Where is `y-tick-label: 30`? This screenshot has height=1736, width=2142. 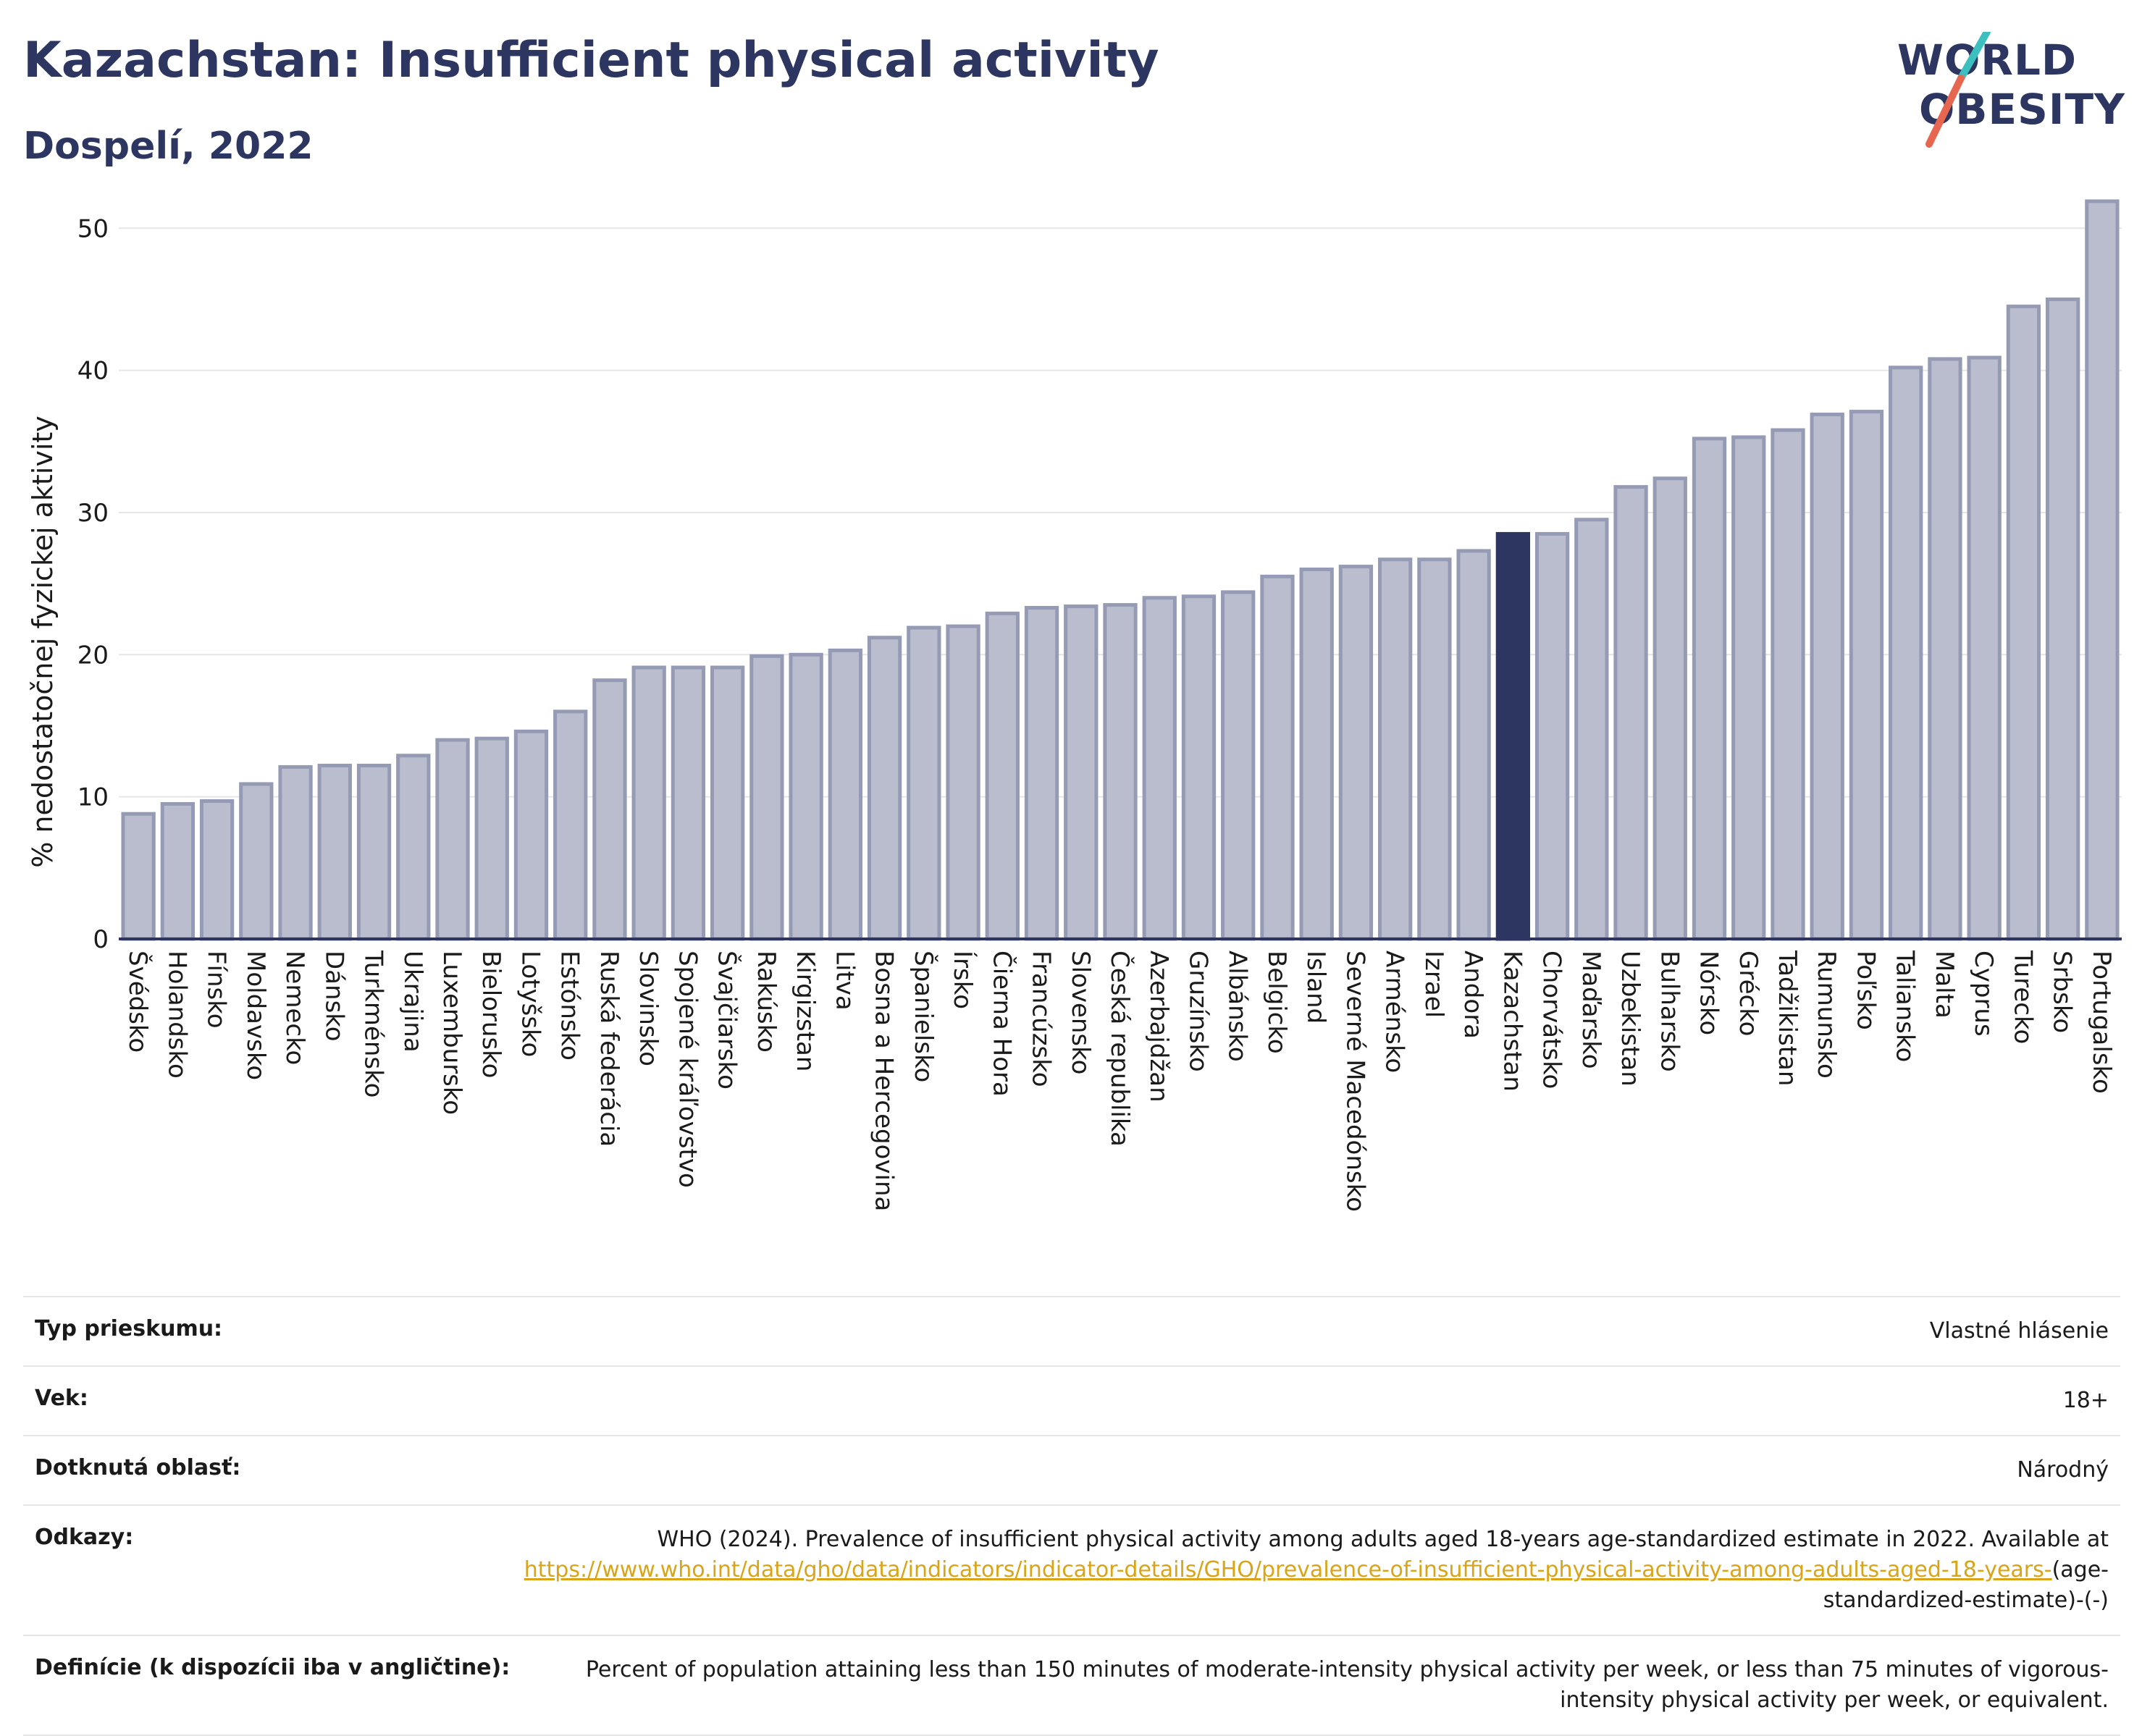 y-tick-label: 30 is located at coordinates (93, 513).